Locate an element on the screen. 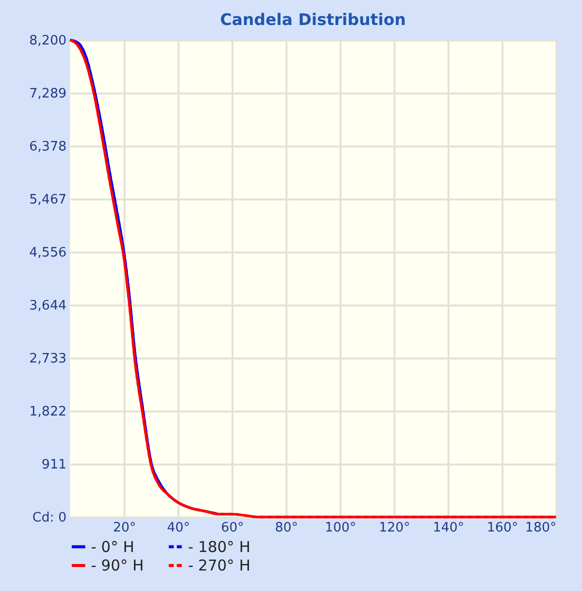  y-tick-label: 3,644 is located at coordinates (47, 306).